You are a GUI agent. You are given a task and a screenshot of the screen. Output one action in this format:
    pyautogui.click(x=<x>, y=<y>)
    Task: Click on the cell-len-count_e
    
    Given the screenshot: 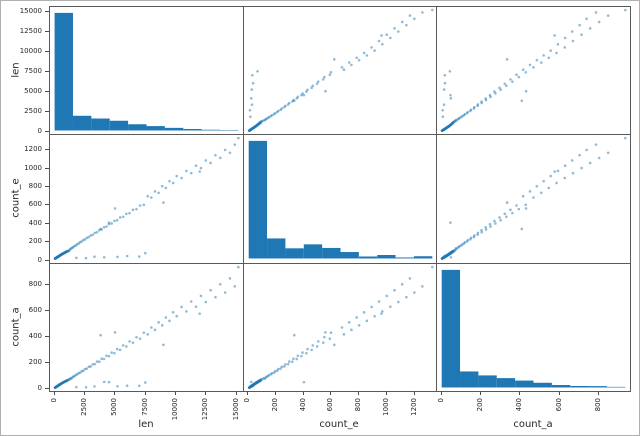 What is the action you would take?
    pyautogui.click(x=340, y=71)
    